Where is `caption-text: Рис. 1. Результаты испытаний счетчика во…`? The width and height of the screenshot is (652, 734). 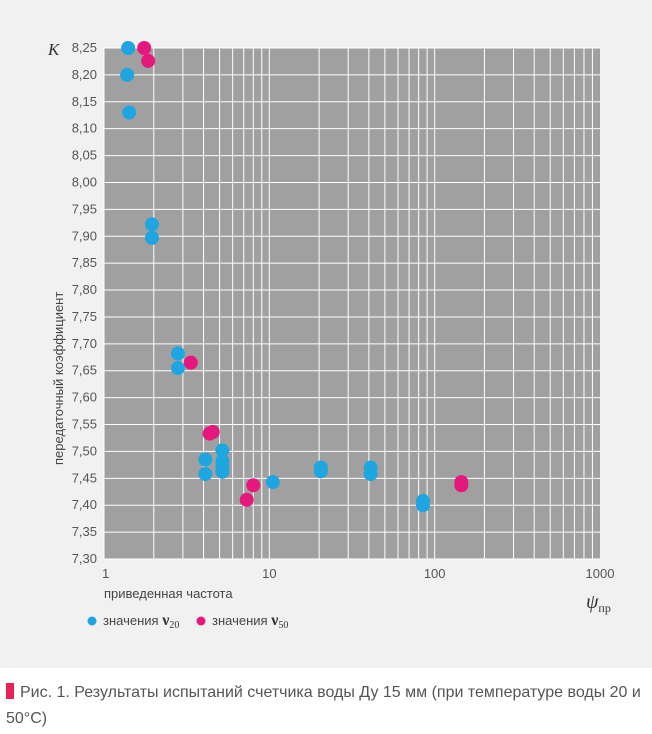
caption-text: Рис. 1. Результаты испытаний счетчика во… is located at coordinates (323, 705).